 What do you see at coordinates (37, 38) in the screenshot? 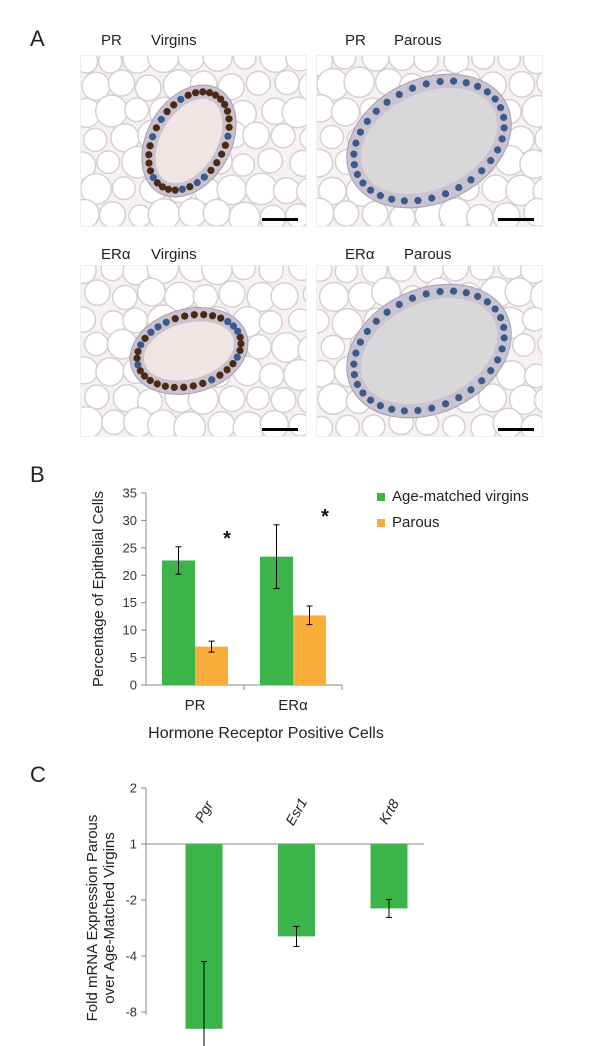
I see `panel-a-letter: A` at bounding box center [37, 38].